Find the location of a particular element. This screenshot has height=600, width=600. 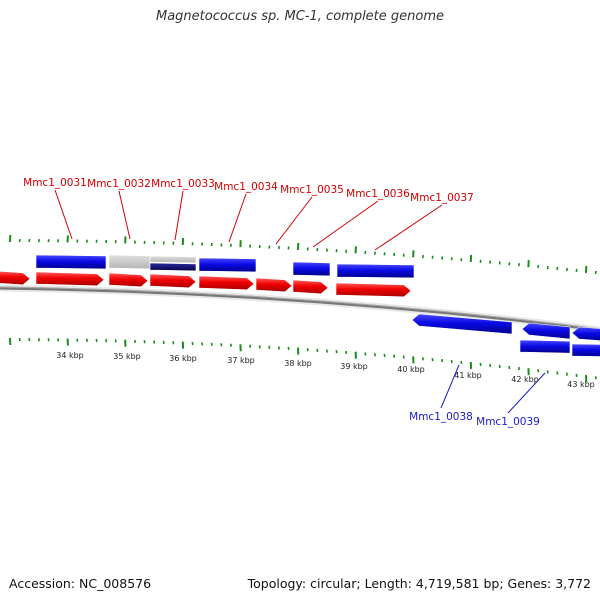

scale-label: 42 kbp is located at coordinates (525, 379).